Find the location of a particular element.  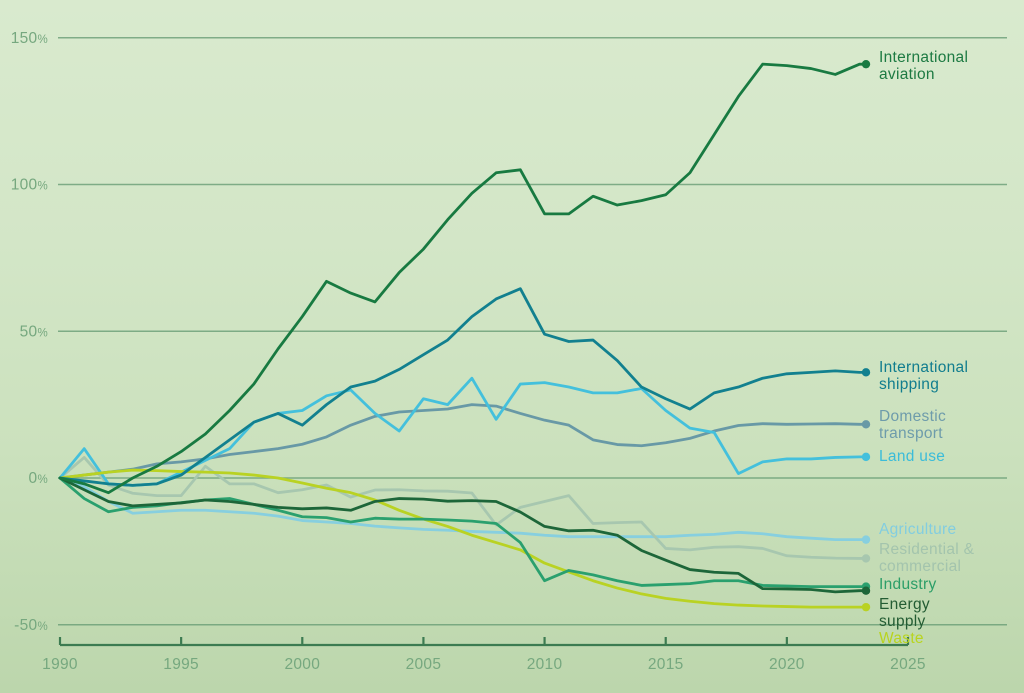

y-tick-label-0: 0% is located at coordinates (38, 478).